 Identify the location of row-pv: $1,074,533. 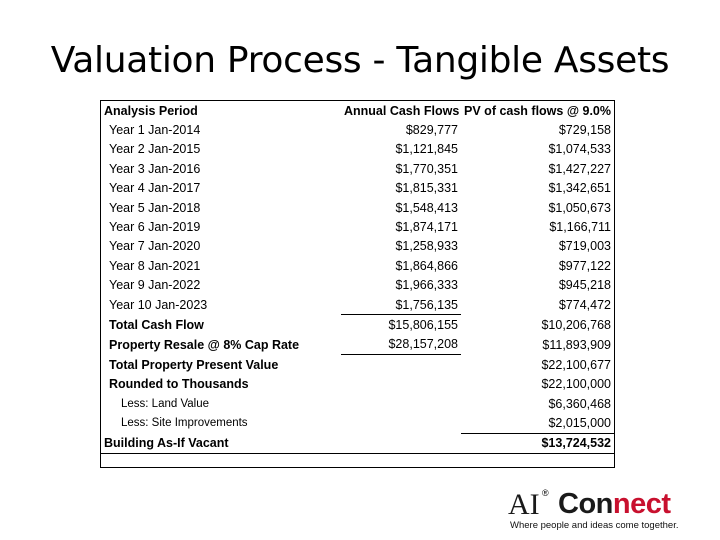
(579, 149).